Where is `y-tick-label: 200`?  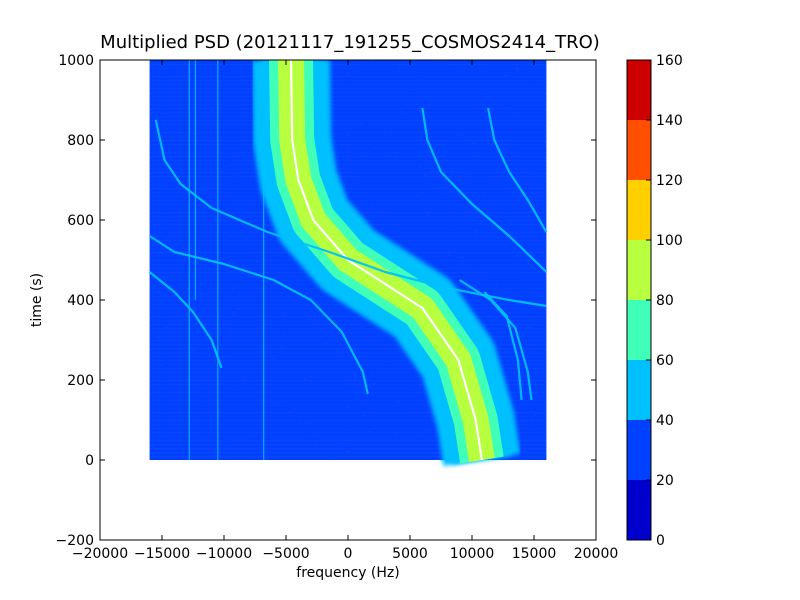
y-tick-label: 200 is located at coordinates (80, 381).